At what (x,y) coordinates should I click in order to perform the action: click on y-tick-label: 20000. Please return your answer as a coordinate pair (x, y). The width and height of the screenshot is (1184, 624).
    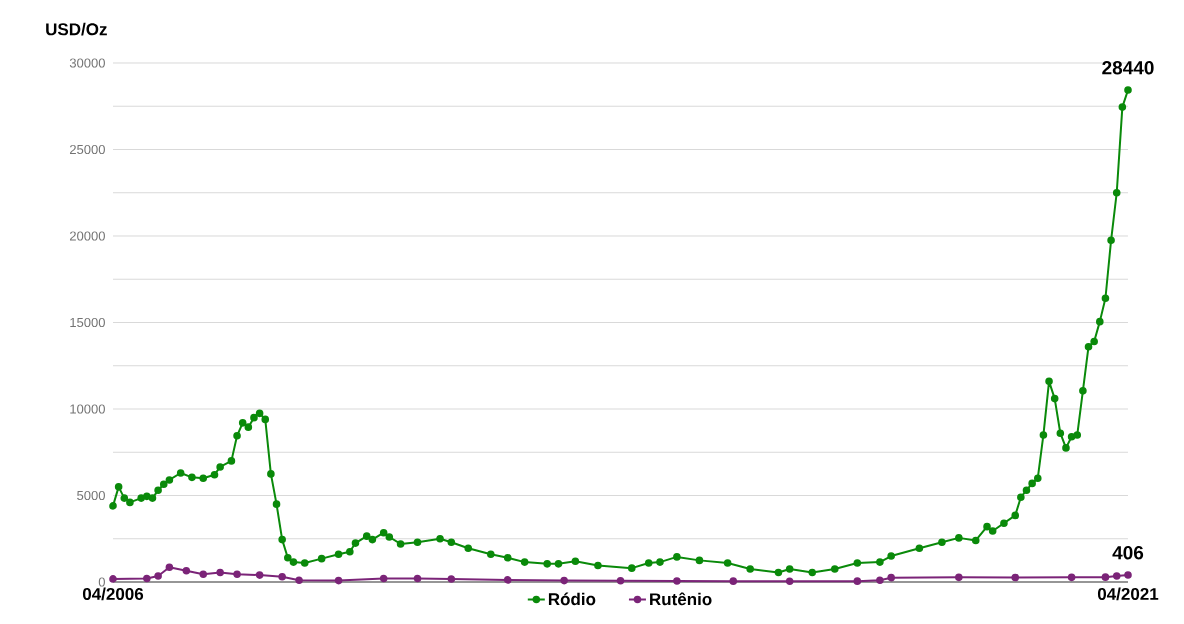
    Looking at the image, I should click on (87, 236).